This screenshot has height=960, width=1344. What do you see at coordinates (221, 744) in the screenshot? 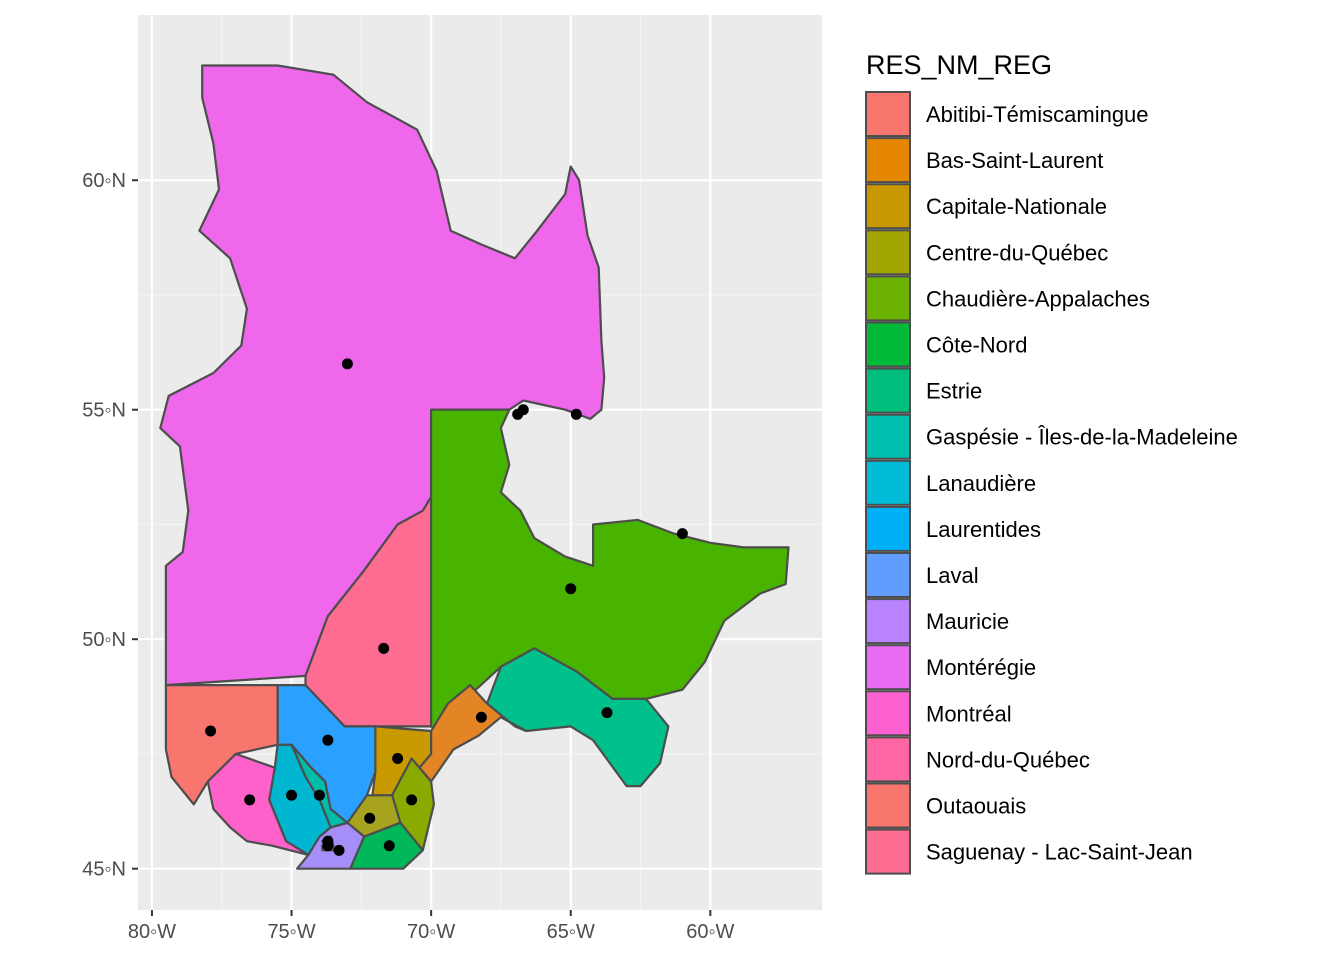
I see `region-abitibi-t-miscamingue` at bounding box center [221, 744].